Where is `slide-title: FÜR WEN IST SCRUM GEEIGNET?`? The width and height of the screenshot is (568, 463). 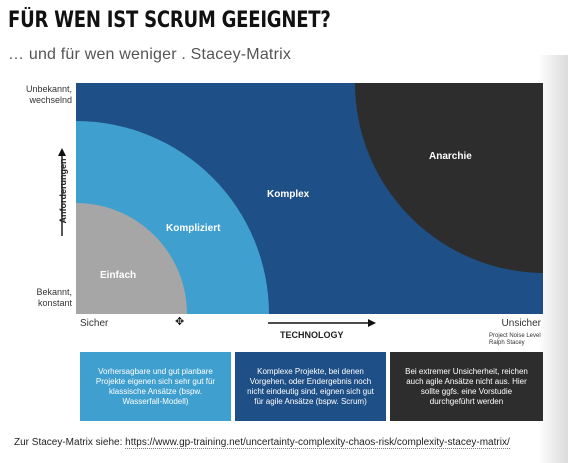 slide-title: FÜR WEN IST SCRUM GEEIGNET? is located at coordinates (169, 20).